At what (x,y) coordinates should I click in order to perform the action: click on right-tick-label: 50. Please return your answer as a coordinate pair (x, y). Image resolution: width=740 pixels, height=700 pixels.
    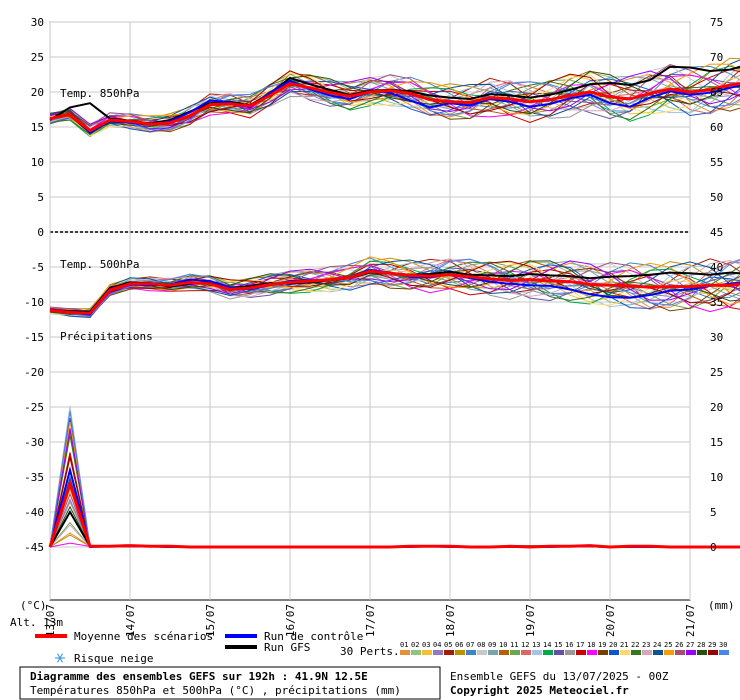
    Looking at the image, I should click on (716, 197).